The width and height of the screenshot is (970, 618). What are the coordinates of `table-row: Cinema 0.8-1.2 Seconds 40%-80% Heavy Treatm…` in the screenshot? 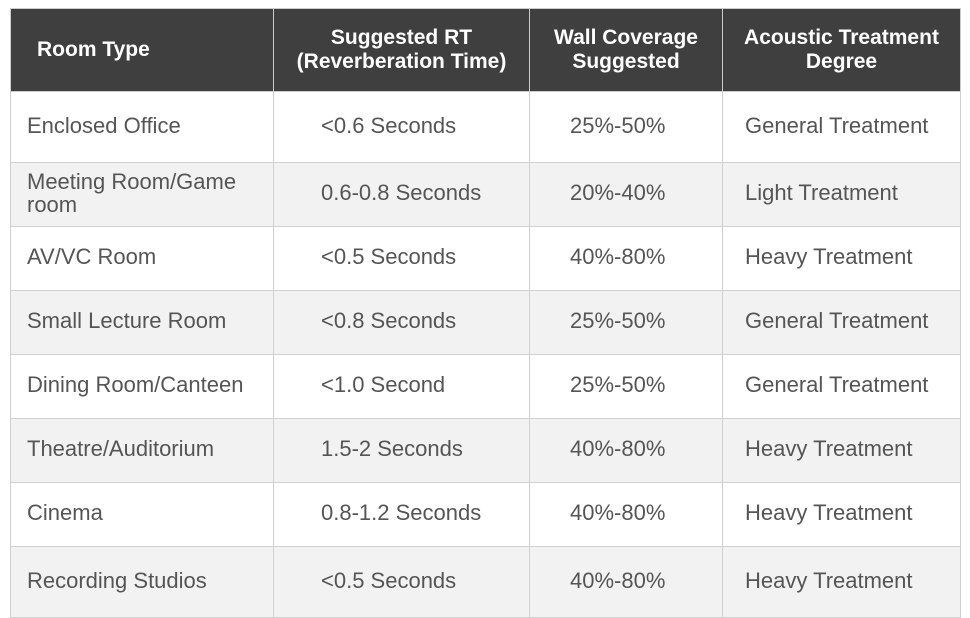 It's located at (485, 514).